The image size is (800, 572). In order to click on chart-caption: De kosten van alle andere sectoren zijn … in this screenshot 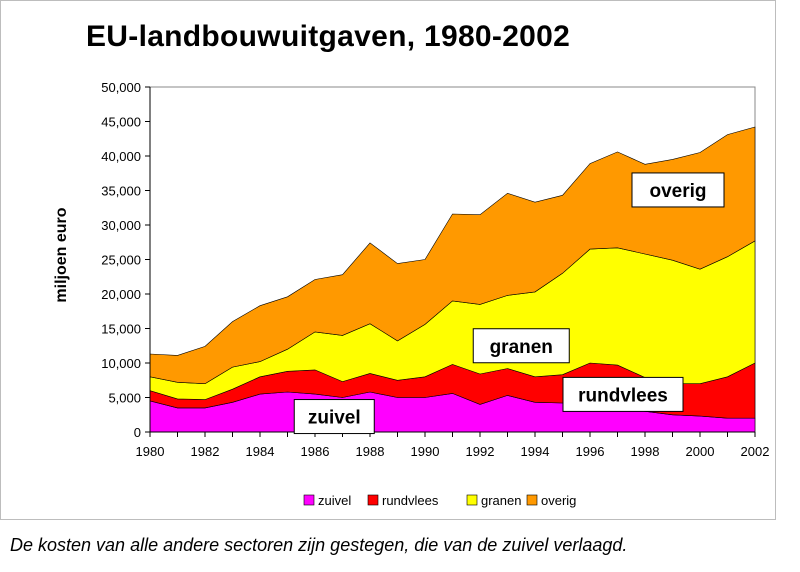, I will do `click(319, 545)`.